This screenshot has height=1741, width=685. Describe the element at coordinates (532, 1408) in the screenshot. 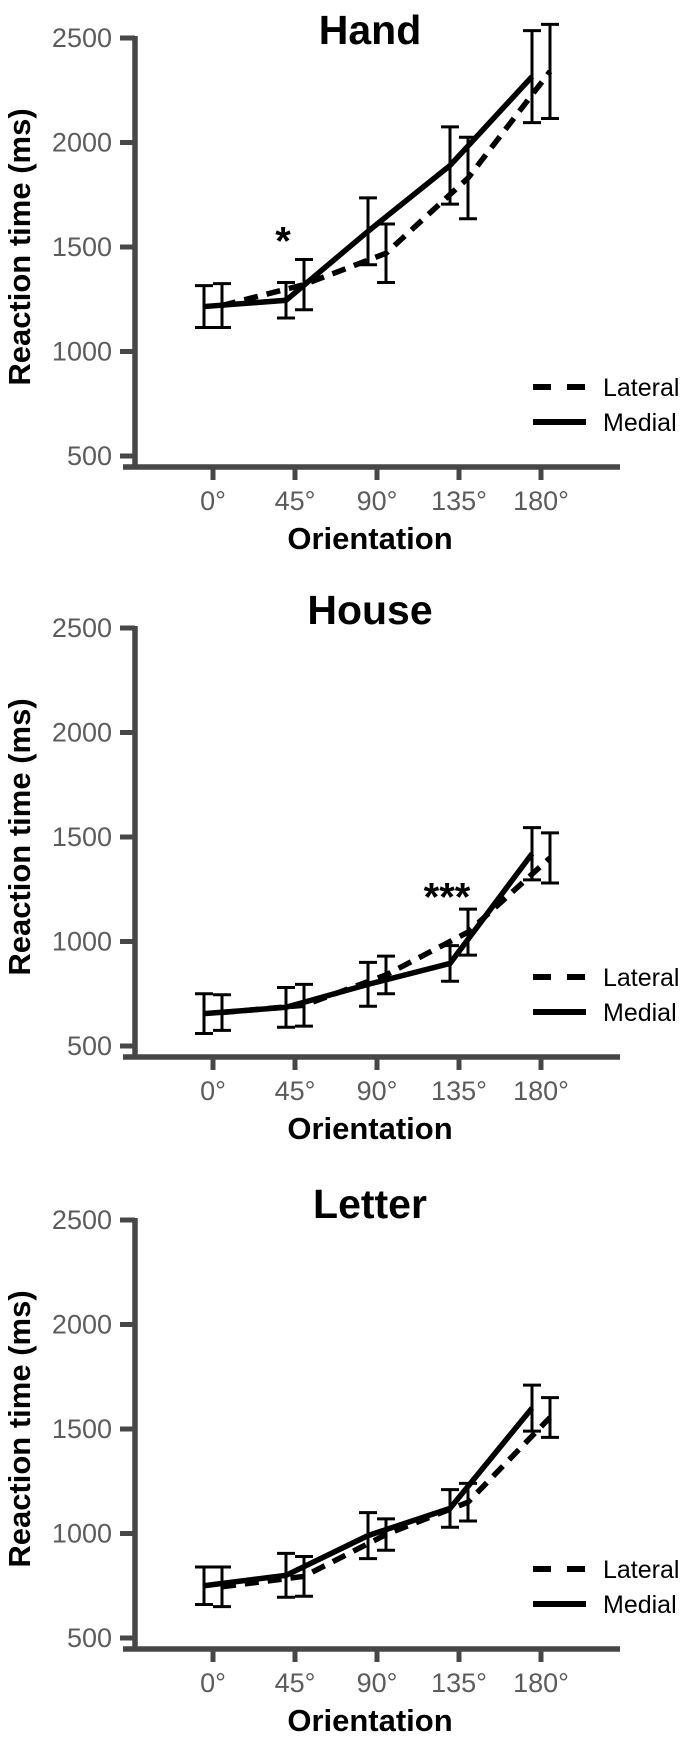

I see `error-bar-medial` at that location.